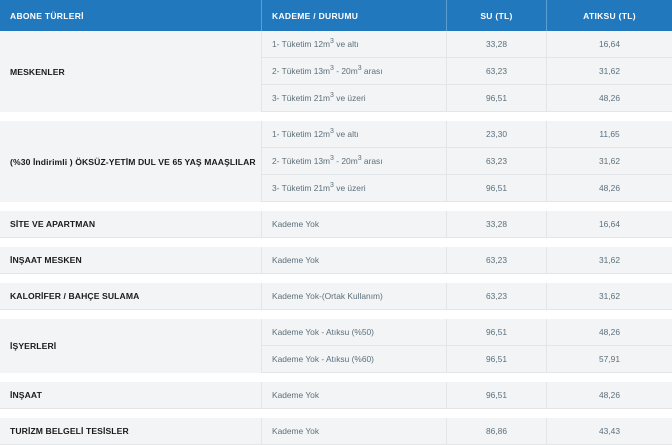 The height and width of the screenshot is (445, 672). Describe the element at coordinates (131, 15) in the screenshot. I see `column-header-subscriber-type: ABONE TÜRLERİ` at that location.